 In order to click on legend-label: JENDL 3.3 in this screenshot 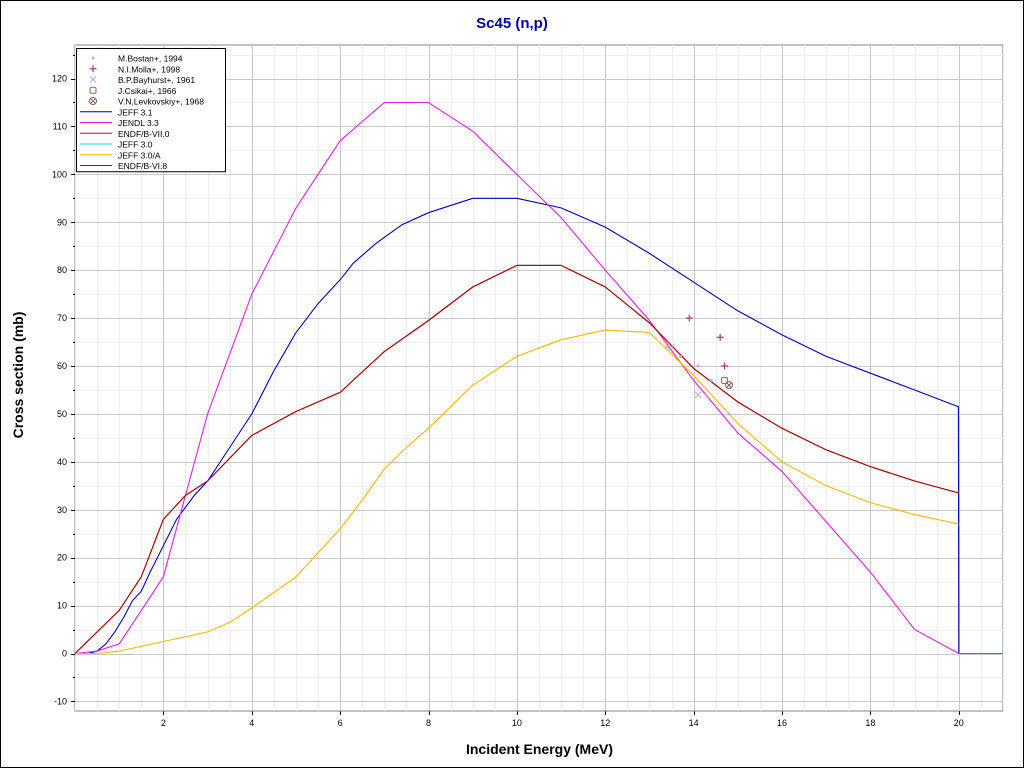, I will do `click(138, 123)`.